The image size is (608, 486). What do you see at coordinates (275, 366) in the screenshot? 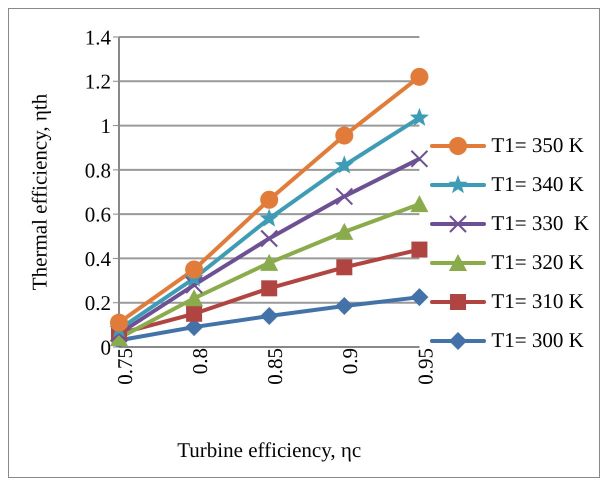
I see `x-tick-label: 0.85` at bounding box center [275, 366].